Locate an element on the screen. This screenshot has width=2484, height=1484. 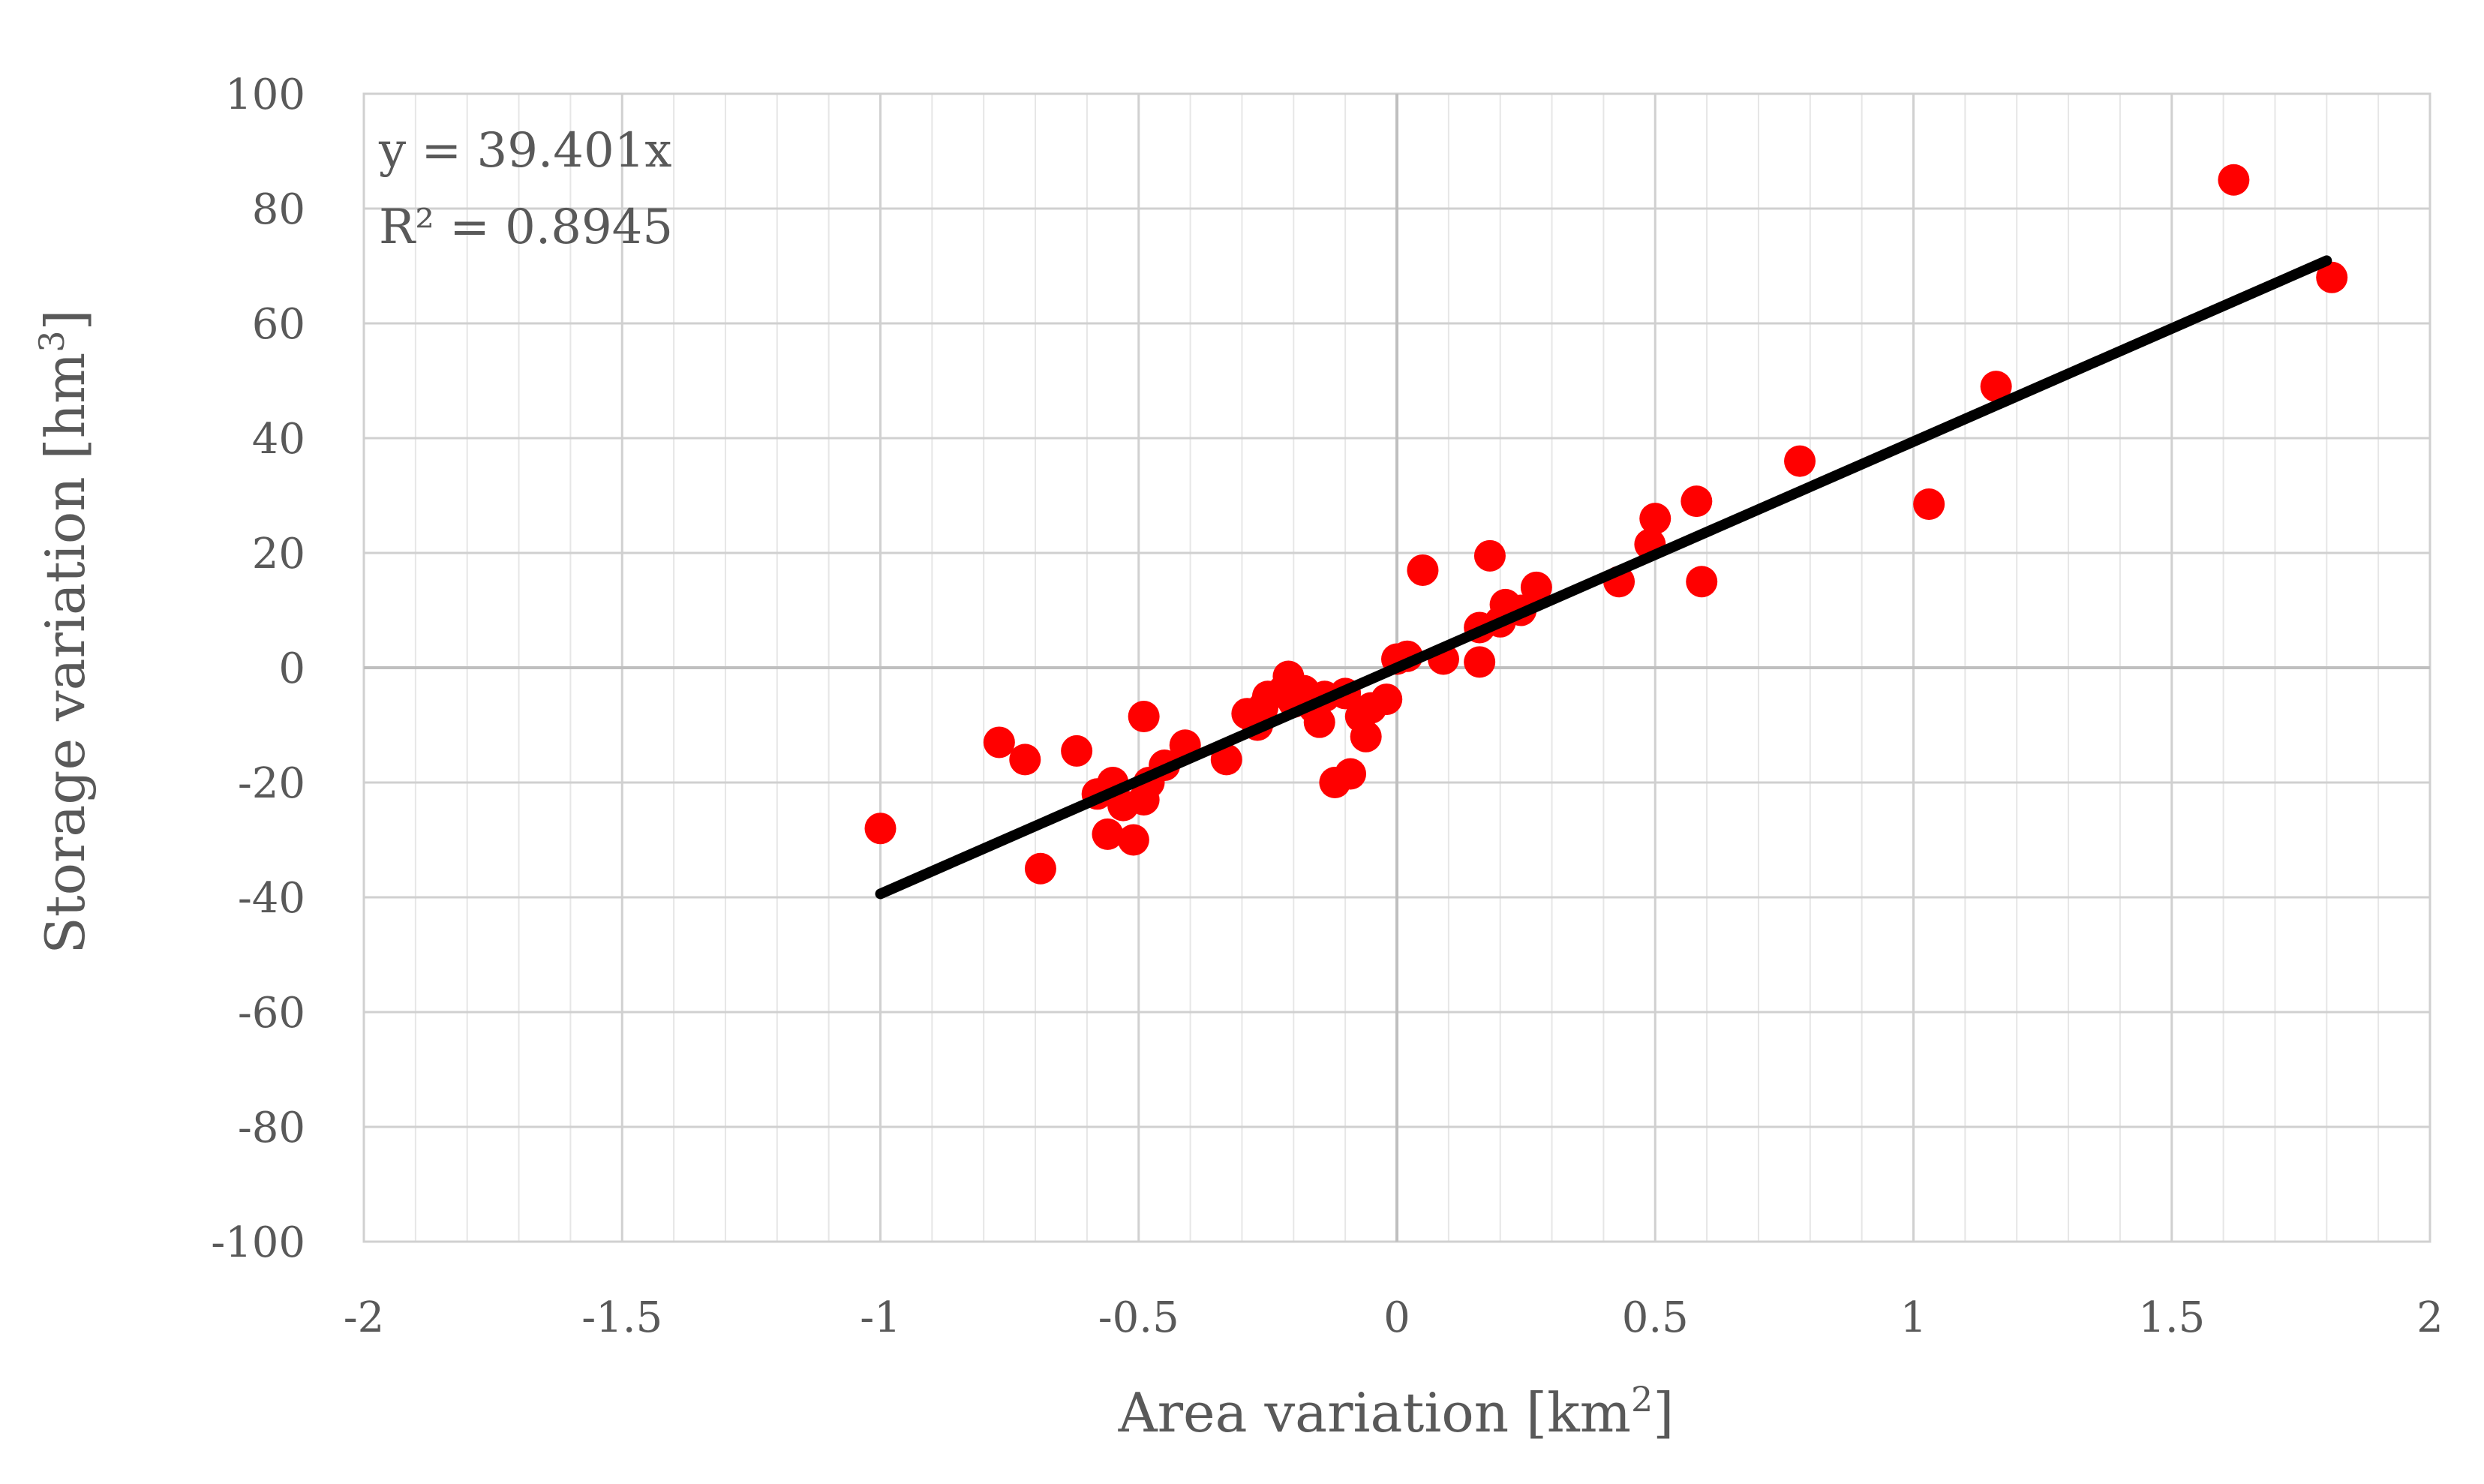
x-tick-label: 2 is located at coordinates (2429, 1317).